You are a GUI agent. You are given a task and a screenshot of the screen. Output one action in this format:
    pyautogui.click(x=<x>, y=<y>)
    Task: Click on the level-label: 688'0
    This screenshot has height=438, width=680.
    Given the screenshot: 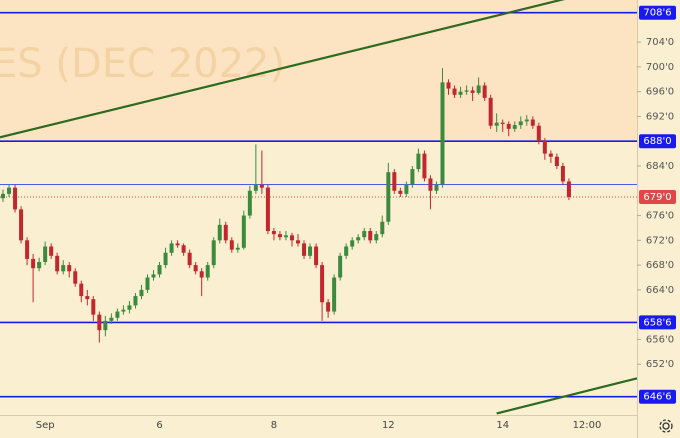 What is the action you would take?
    pyautogui.click(x=657, y=141)
    